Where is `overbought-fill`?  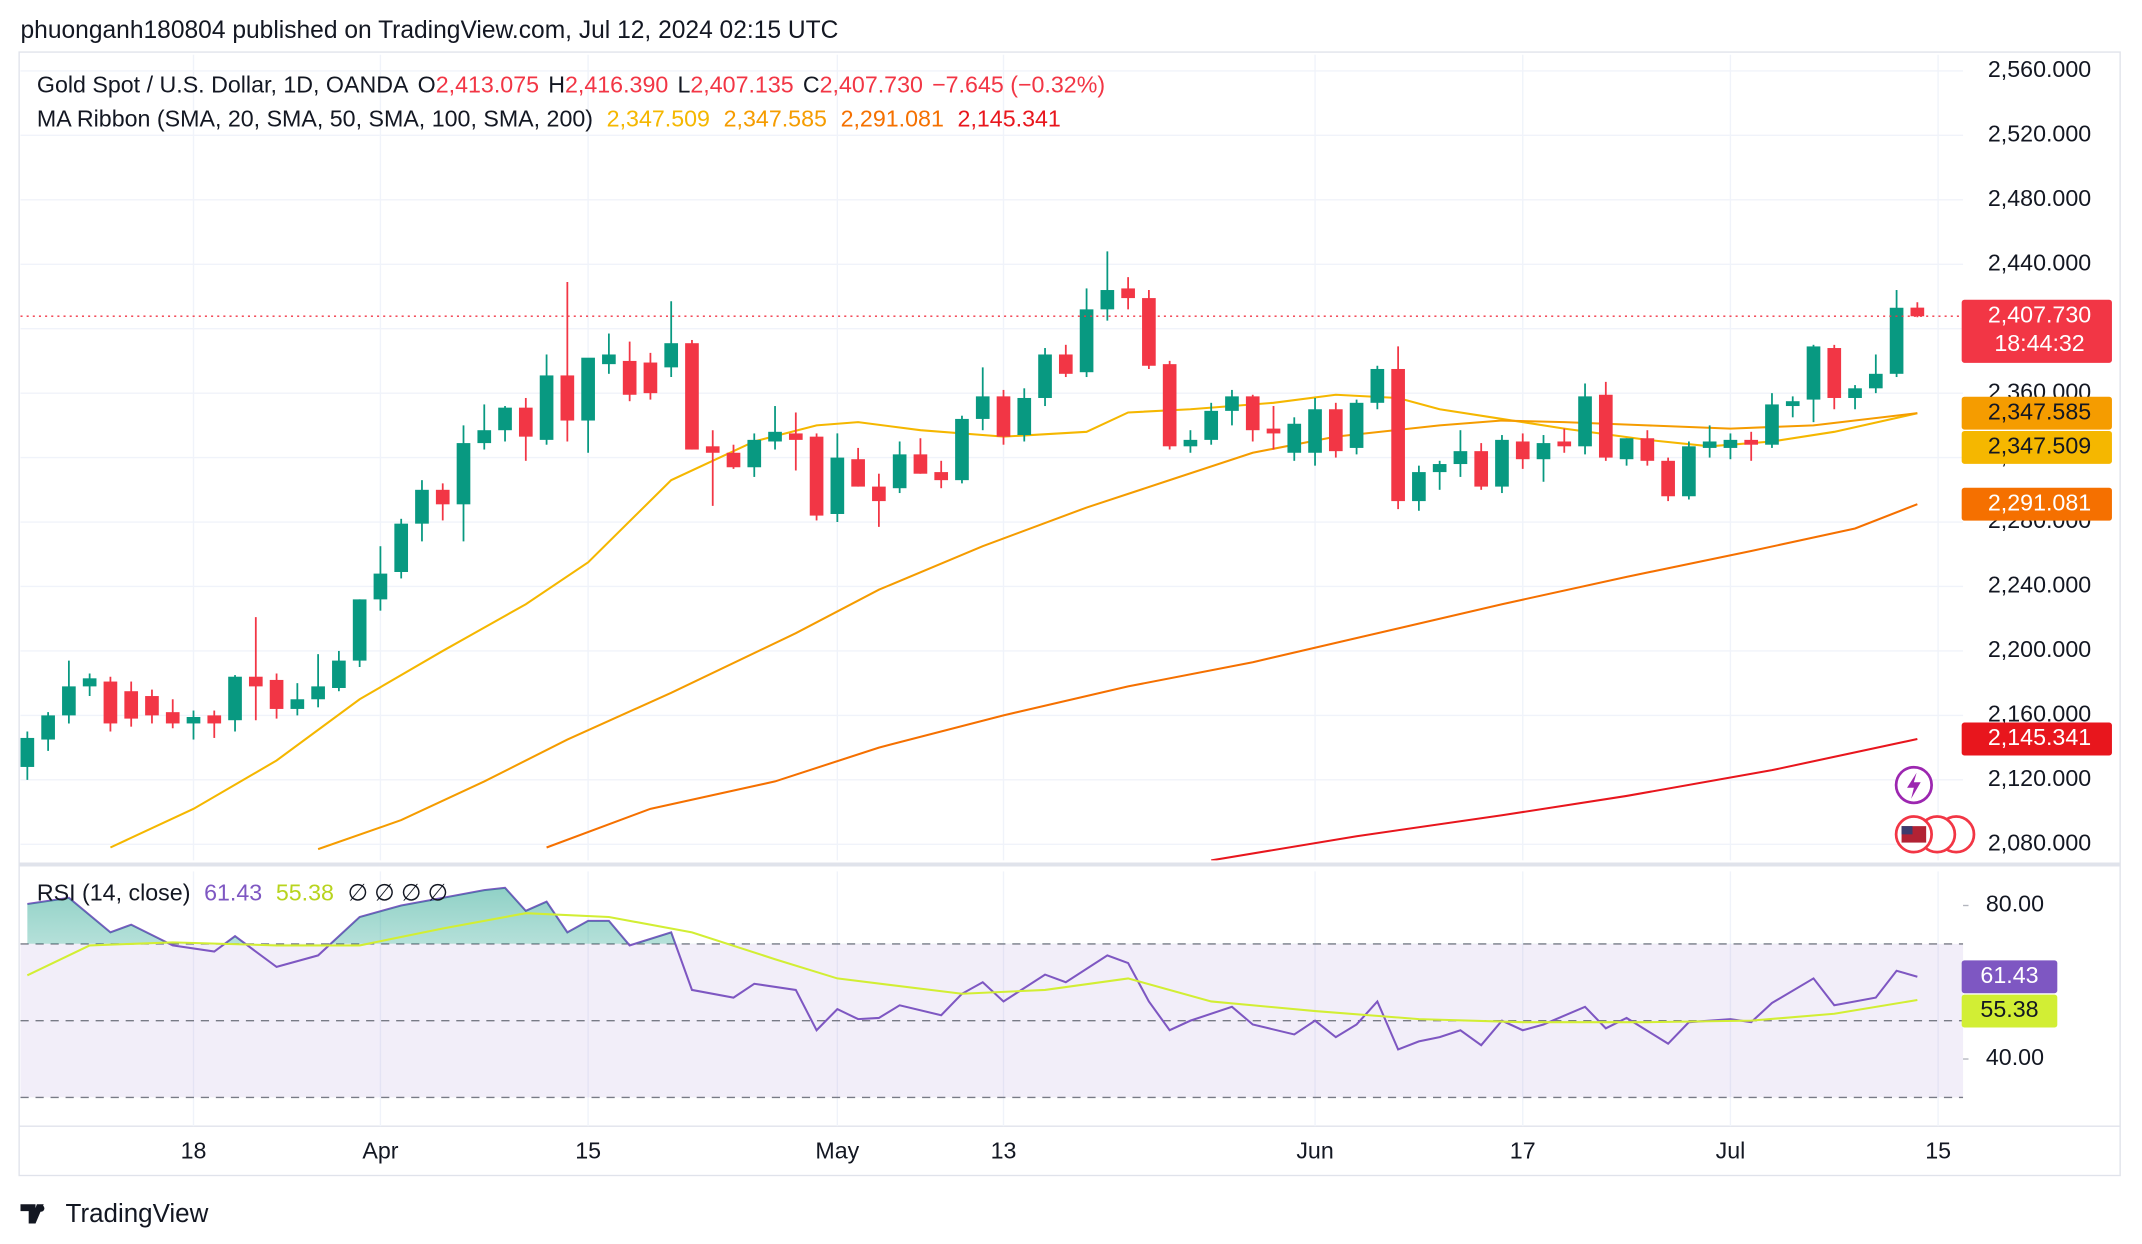
overbought-fill is located at coordinates (972, 915).